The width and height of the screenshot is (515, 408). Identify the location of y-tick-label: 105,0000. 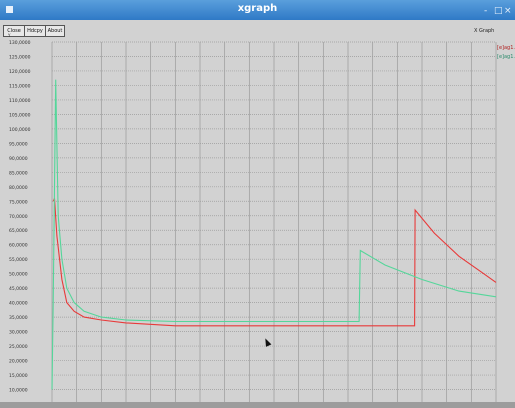
(20, 115).